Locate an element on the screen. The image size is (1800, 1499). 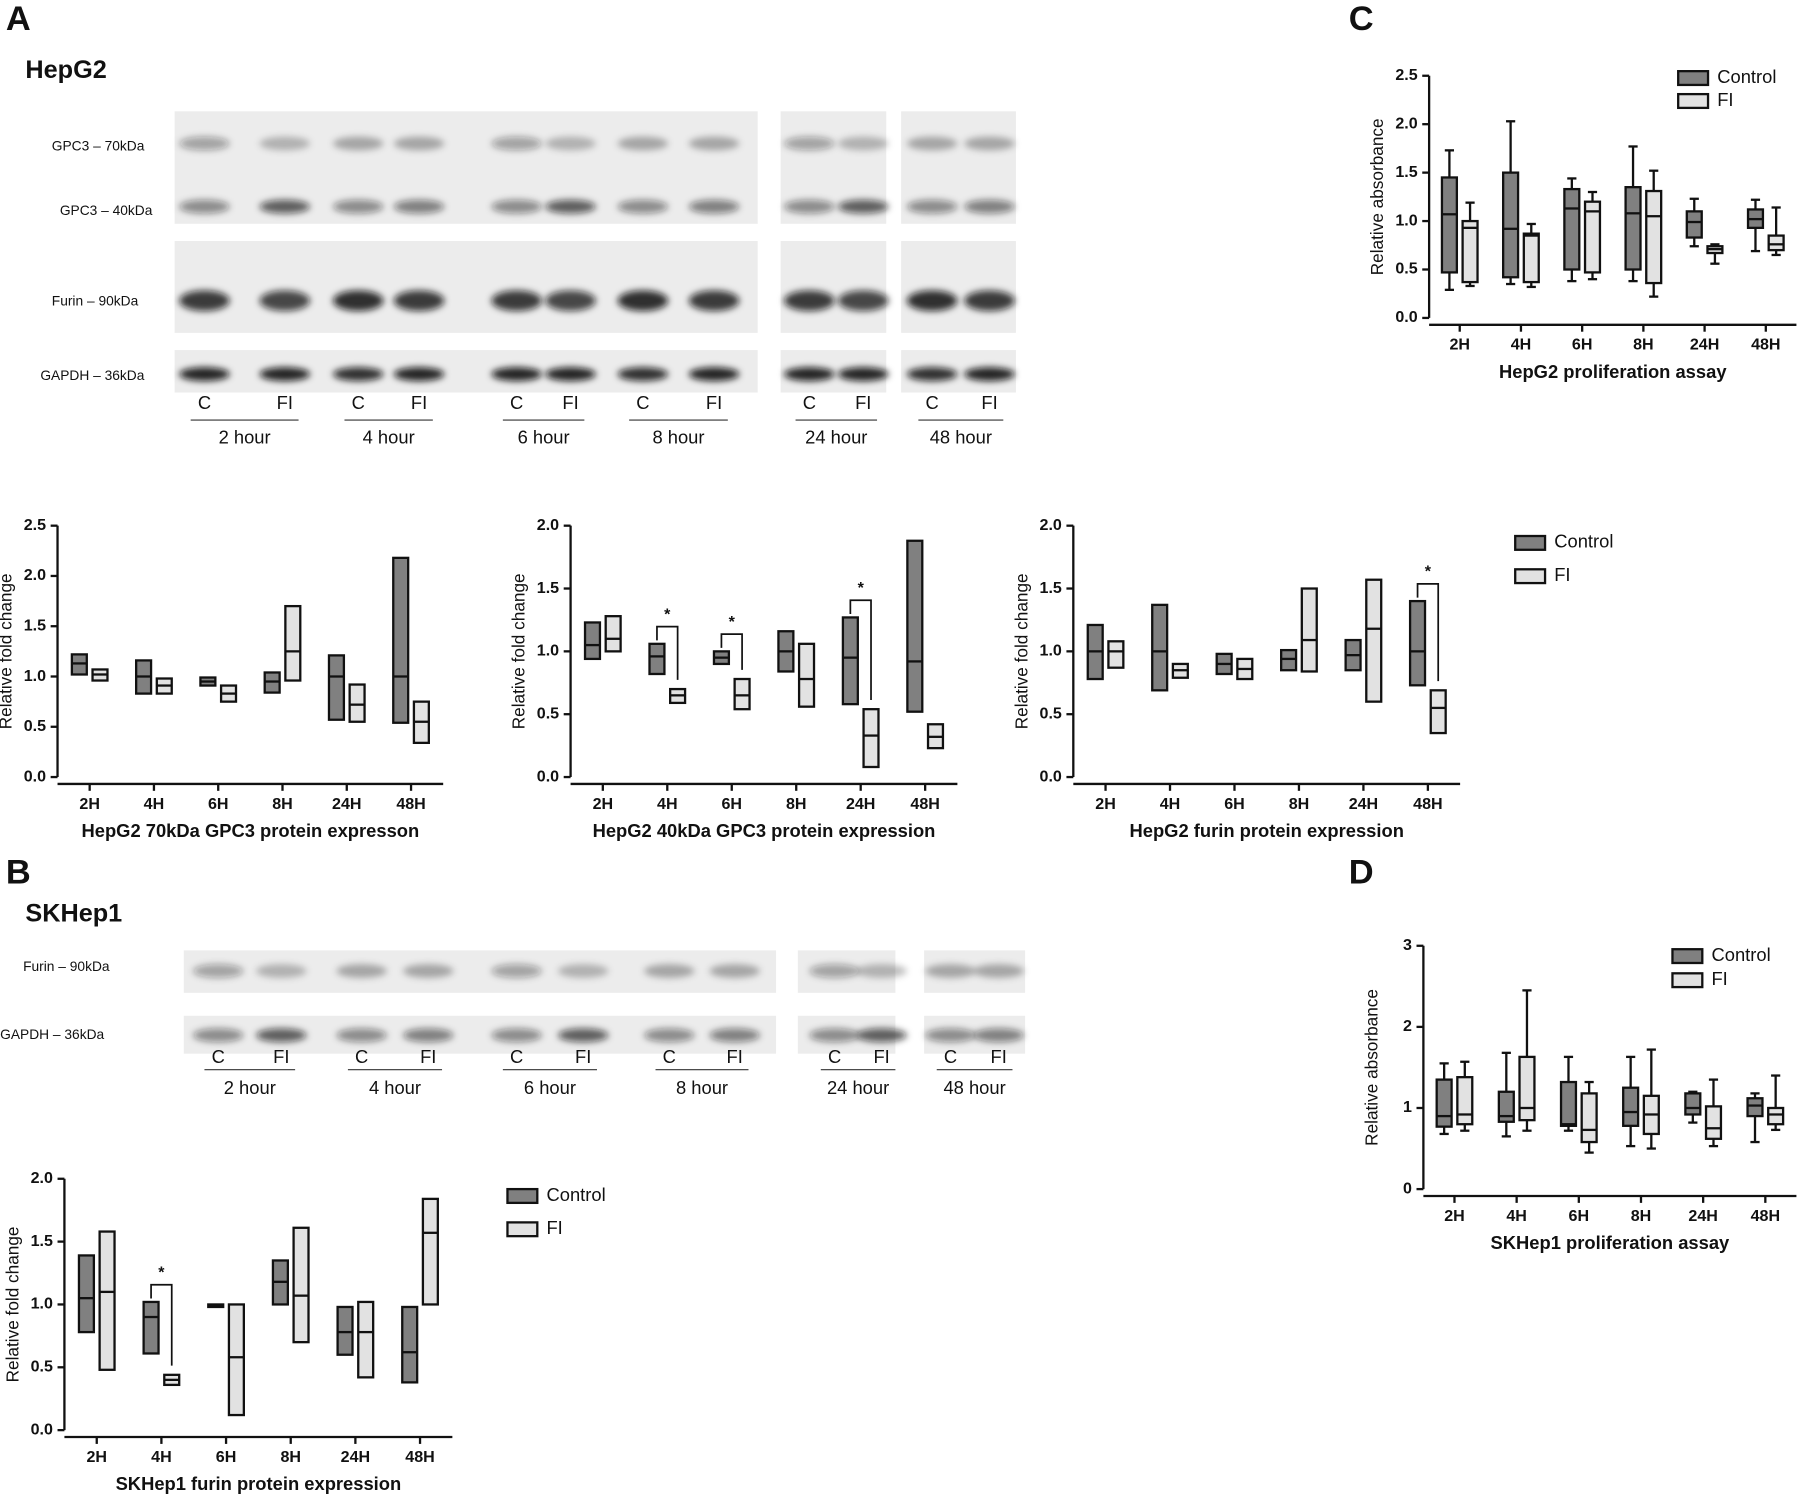
x-axis-title: HepG2 proliferation assay is located at coordinates (1613, 371).